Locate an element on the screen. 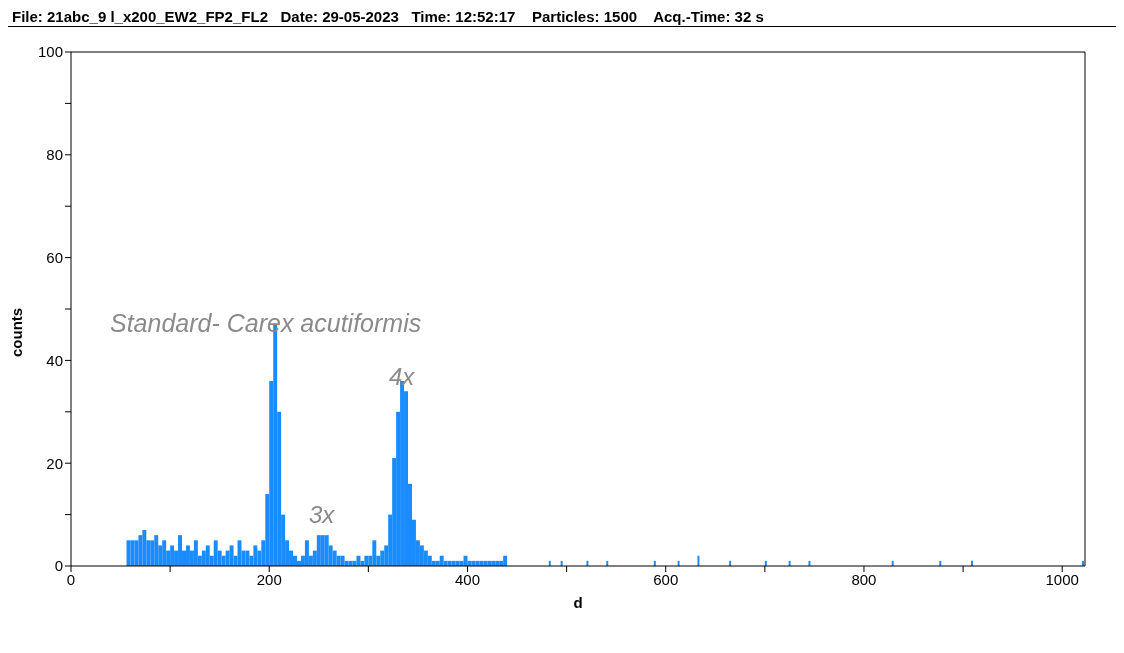 The width and height of the screenshot is (1124, 653). y-tick-label: 100 is located at coordinates (50, 52).